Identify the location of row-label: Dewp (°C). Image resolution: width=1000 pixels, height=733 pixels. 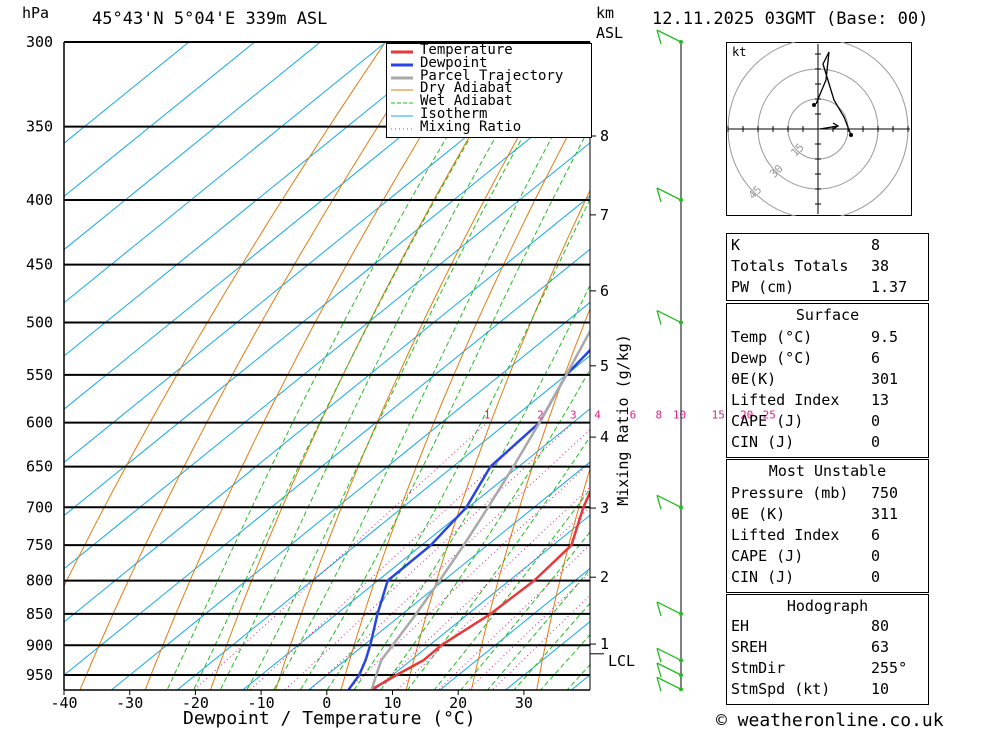
(772, 358).